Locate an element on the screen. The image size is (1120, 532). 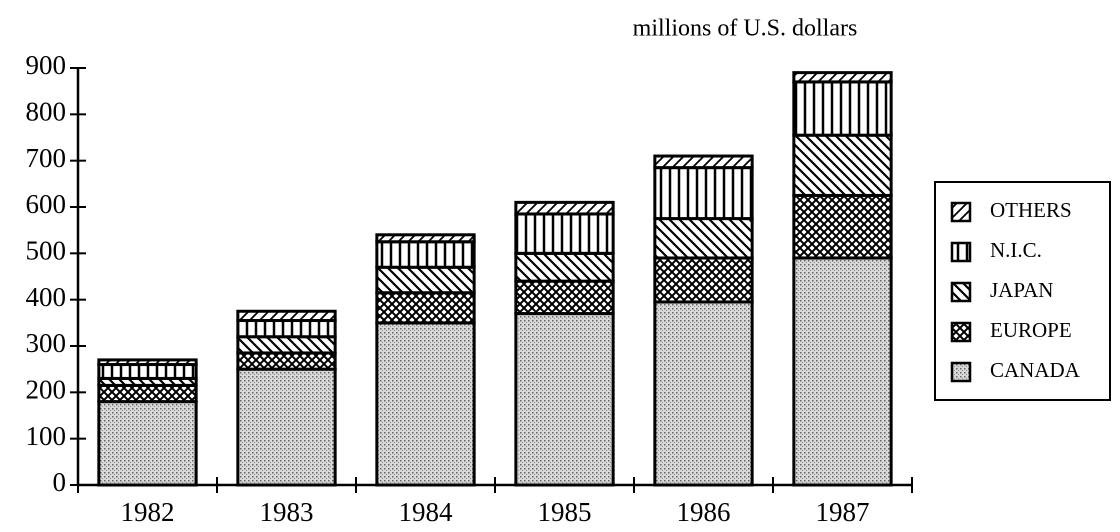
y-tick-label: 500 is located at coordinates (46, 251).